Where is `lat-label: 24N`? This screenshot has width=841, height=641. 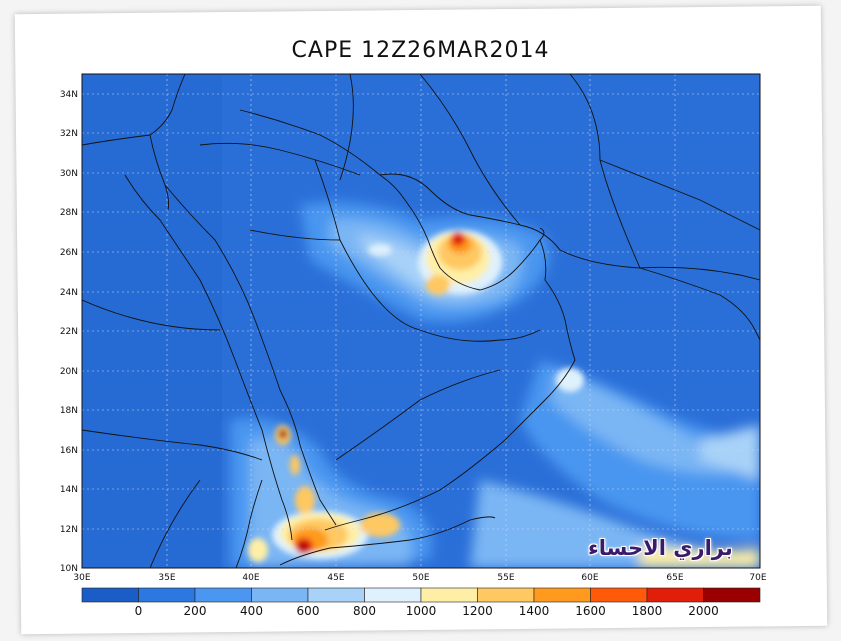 lat-label: 24N is located at coordinates (69, 293).